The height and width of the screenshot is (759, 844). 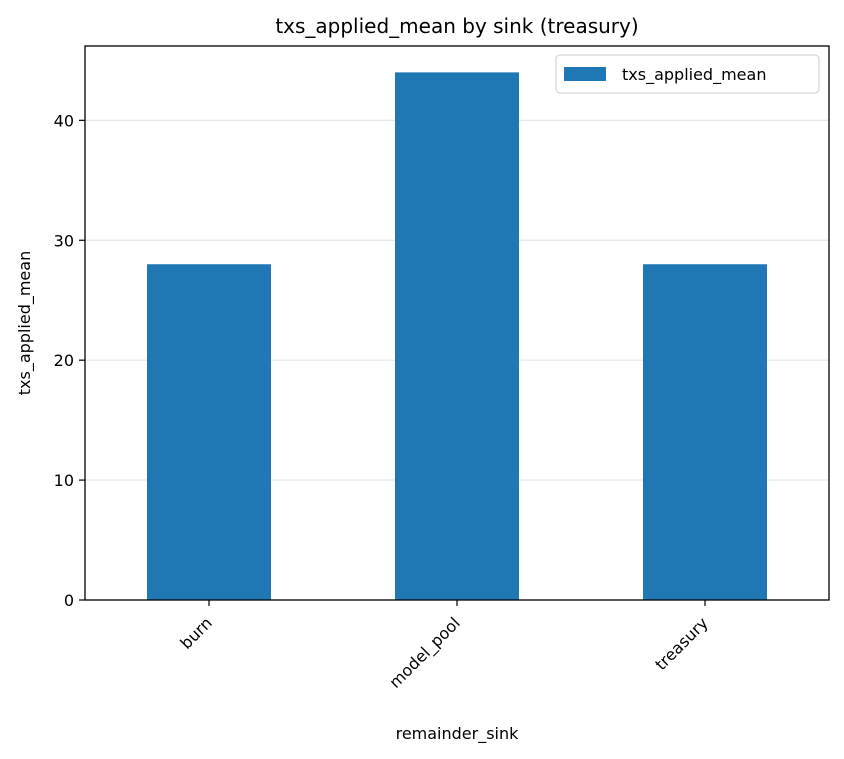 I want to click on y-axis-label: txs_applied_mean, so click(x=25, y=323).